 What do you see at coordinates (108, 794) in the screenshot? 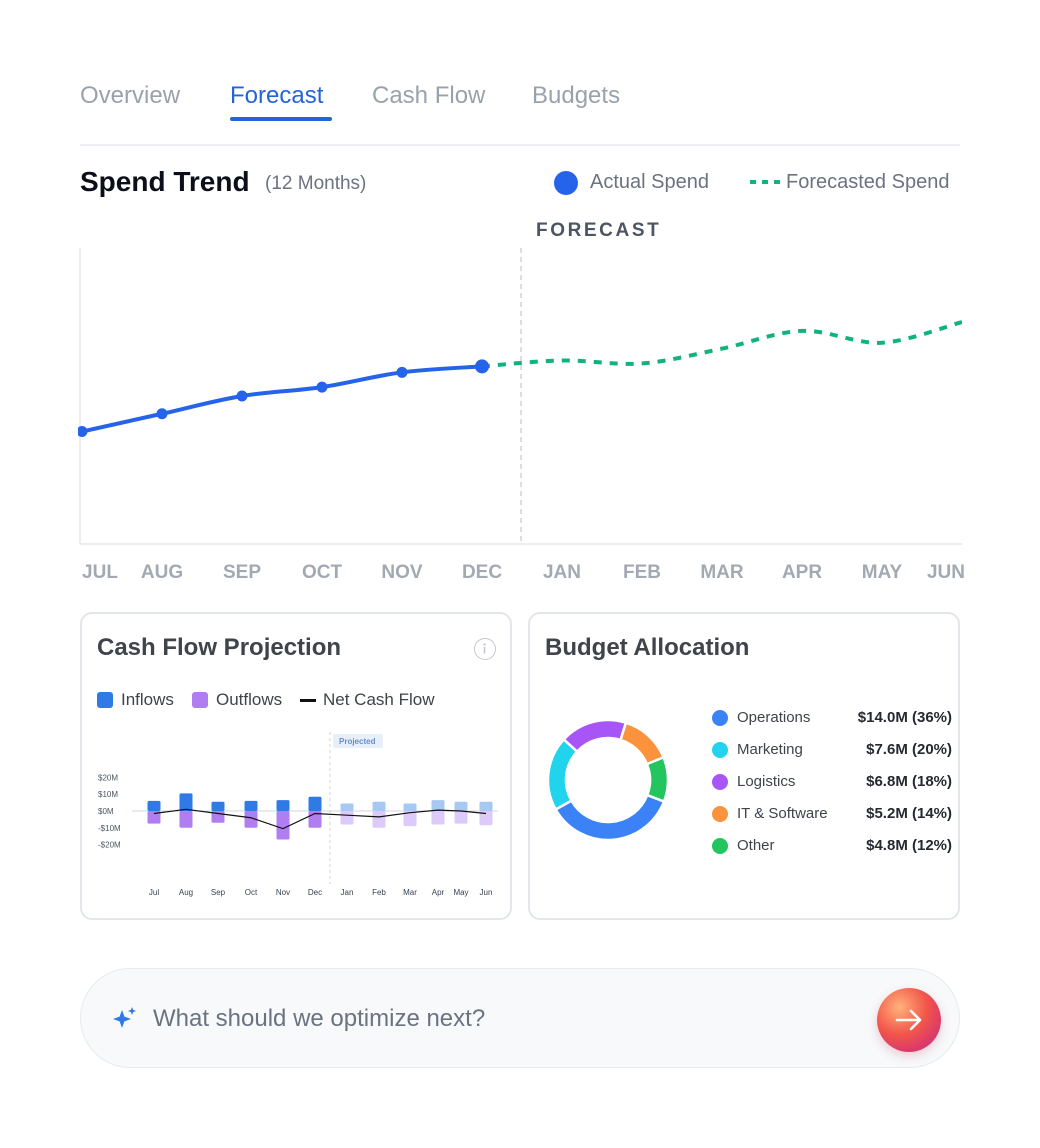
I see `y-axis-tick-label: $10M` at bounding box center [108, 794].